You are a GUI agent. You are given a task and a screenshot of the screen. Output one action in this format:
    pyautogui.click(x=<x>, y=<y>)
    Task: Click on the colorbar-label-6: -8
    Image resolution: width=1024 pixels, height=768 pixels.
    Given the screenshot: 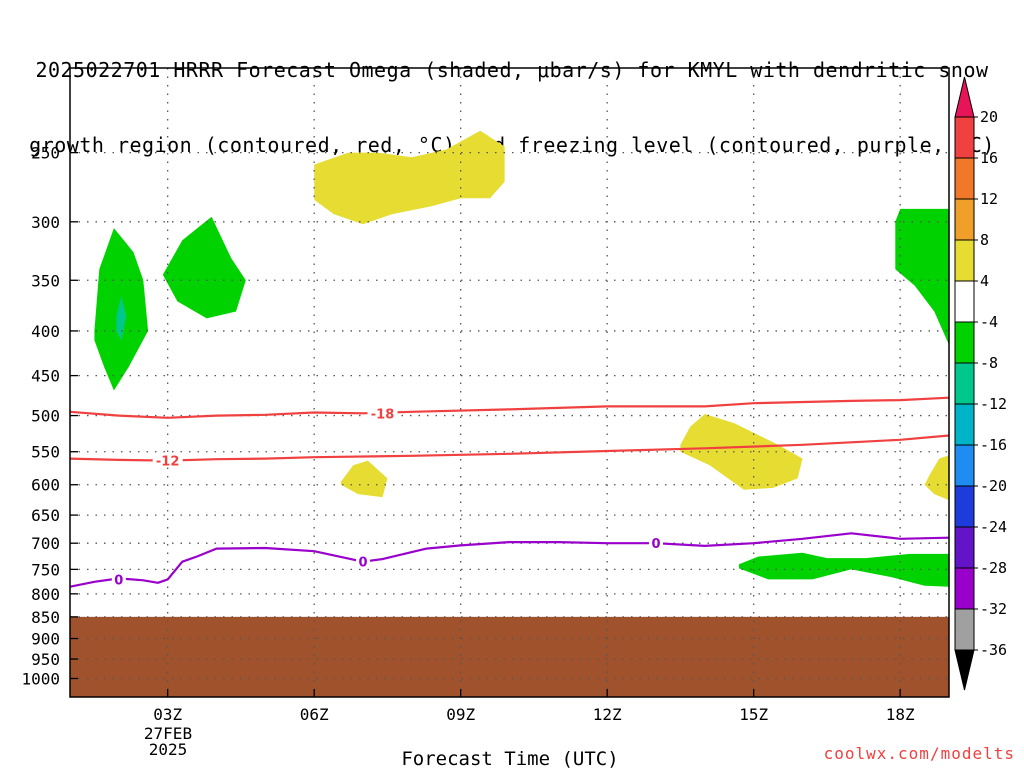 What is the action you would take?
    pyautogui.click(x=989, y=363)
    